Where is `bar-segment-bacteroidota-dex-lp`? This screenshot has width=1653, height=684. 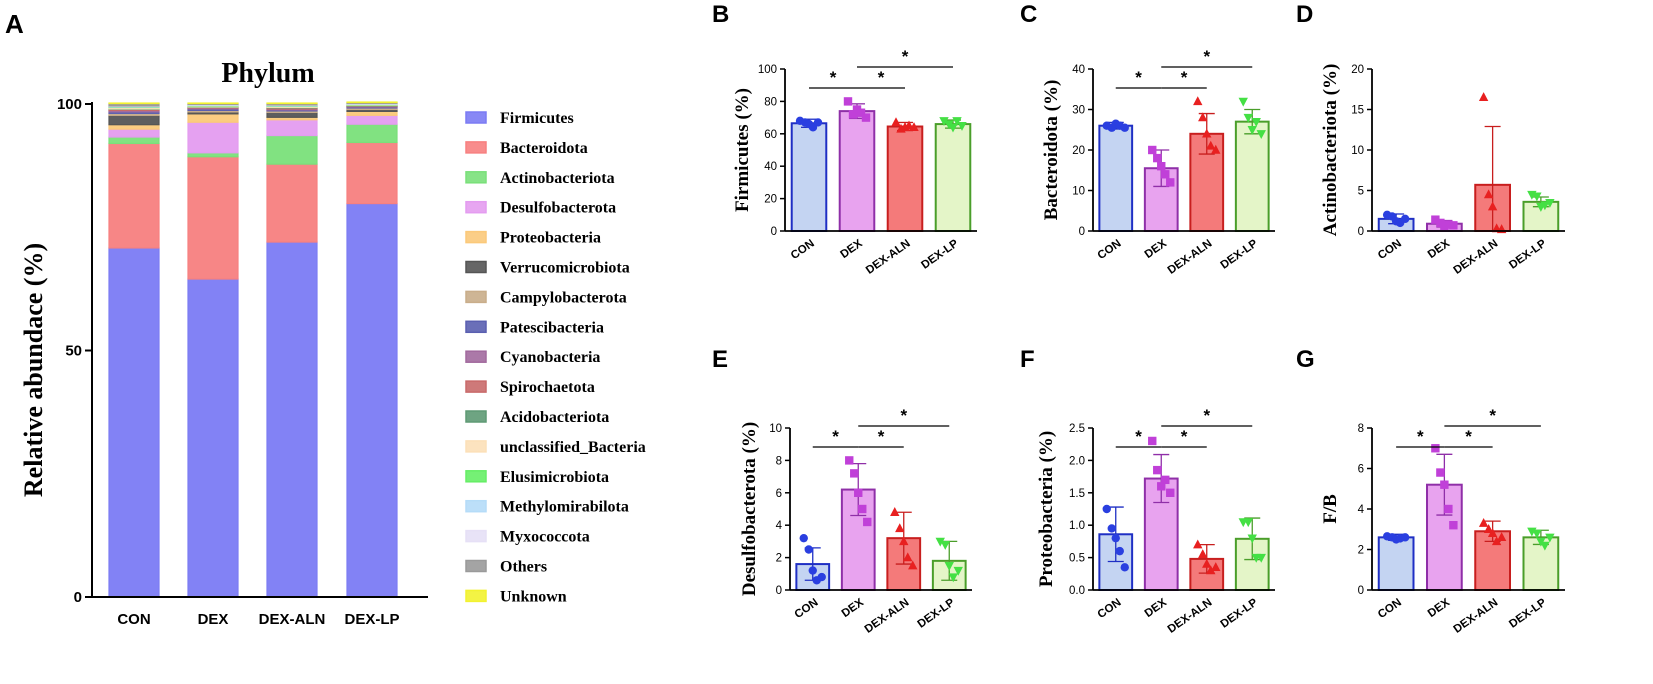
bar-segment-bacteroidota-dex-lp is located at coordinates (372, 173).